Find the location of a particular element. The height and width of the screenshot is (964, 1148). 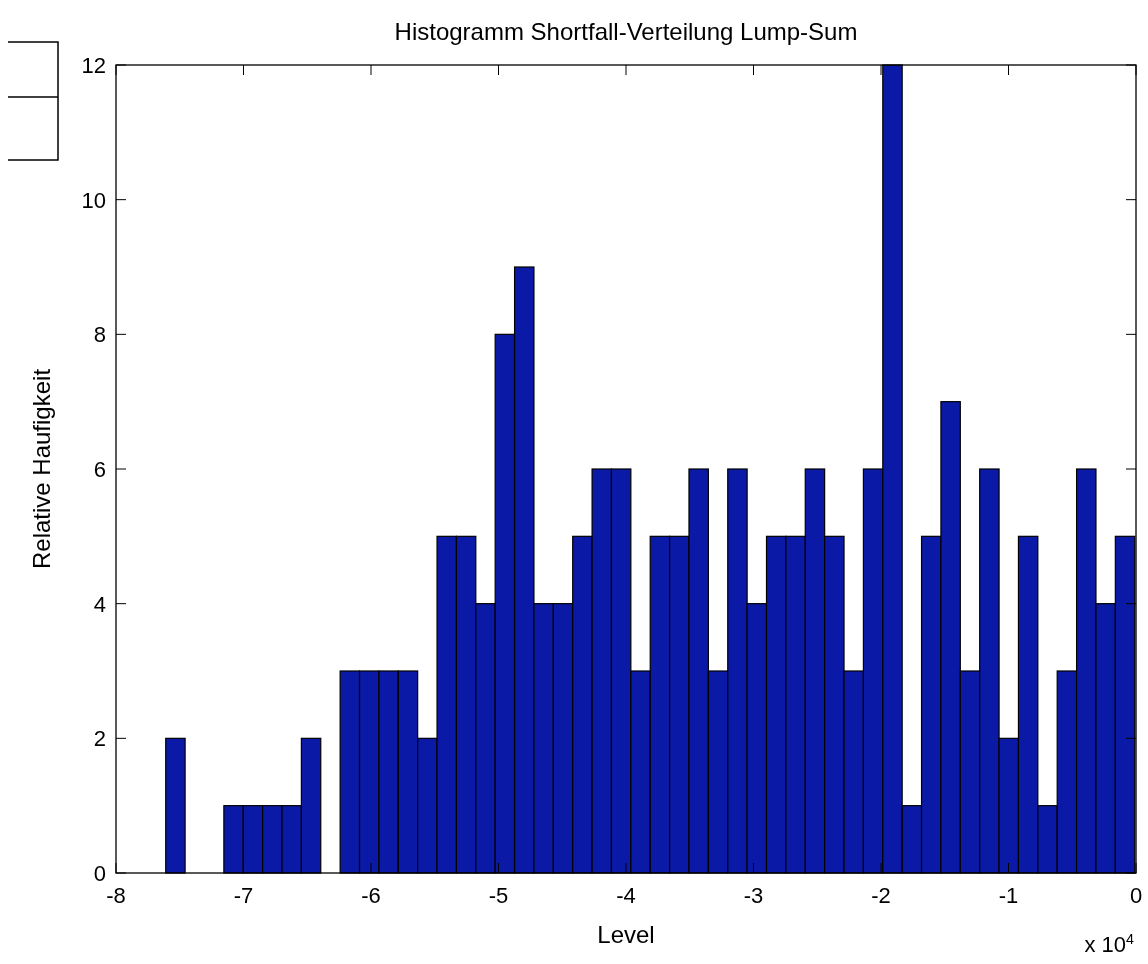

y-tick-label: 6 is located at coordinates (99, 469).